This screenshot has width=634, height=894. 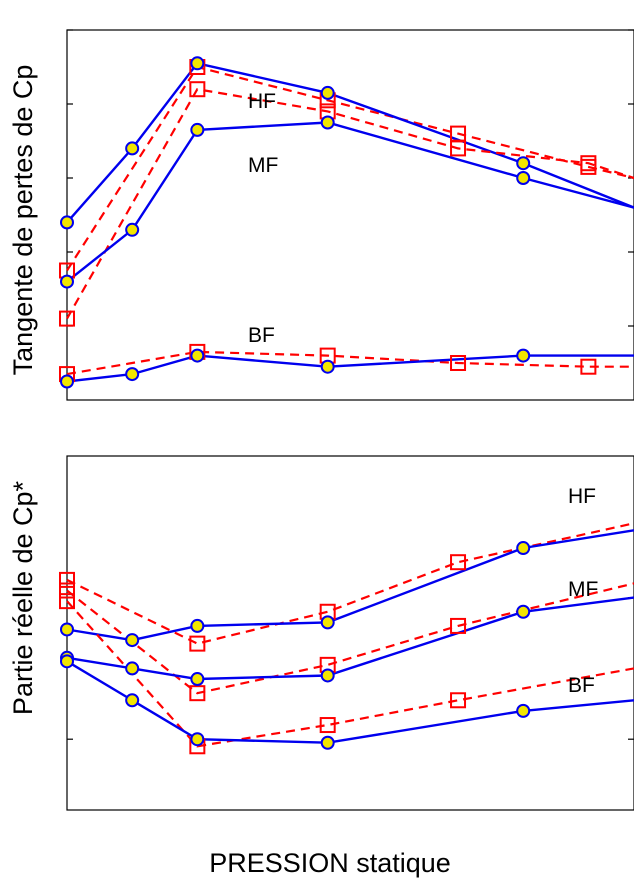 What do you see at coordinates (23, 220) in the screenshot?
I see `top-y-axis-label: Tangente de pertes de Cp` at bounding box center [23, 220].